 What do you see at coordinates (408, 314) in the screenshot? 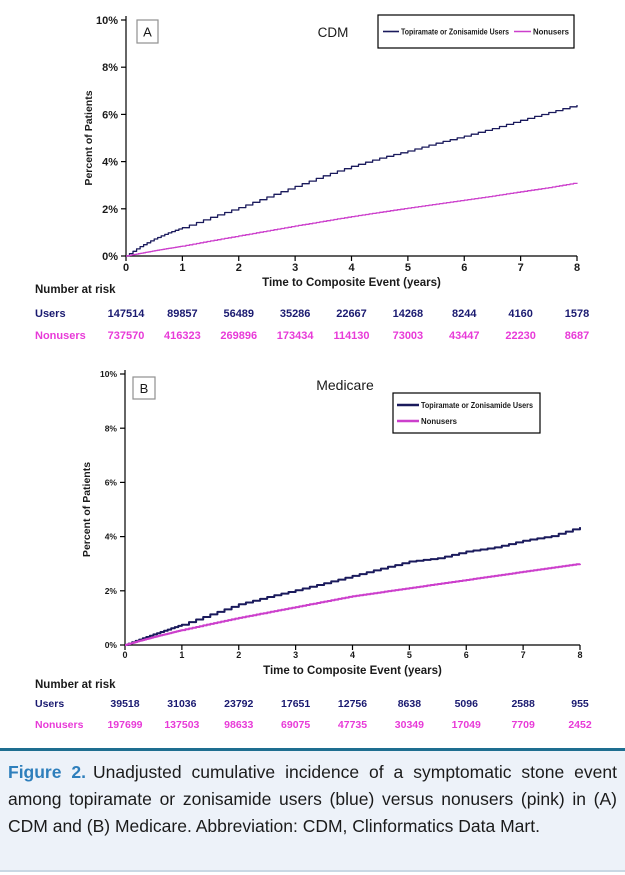
I see `risk-value: 14268` at bounding box center [408, 314].